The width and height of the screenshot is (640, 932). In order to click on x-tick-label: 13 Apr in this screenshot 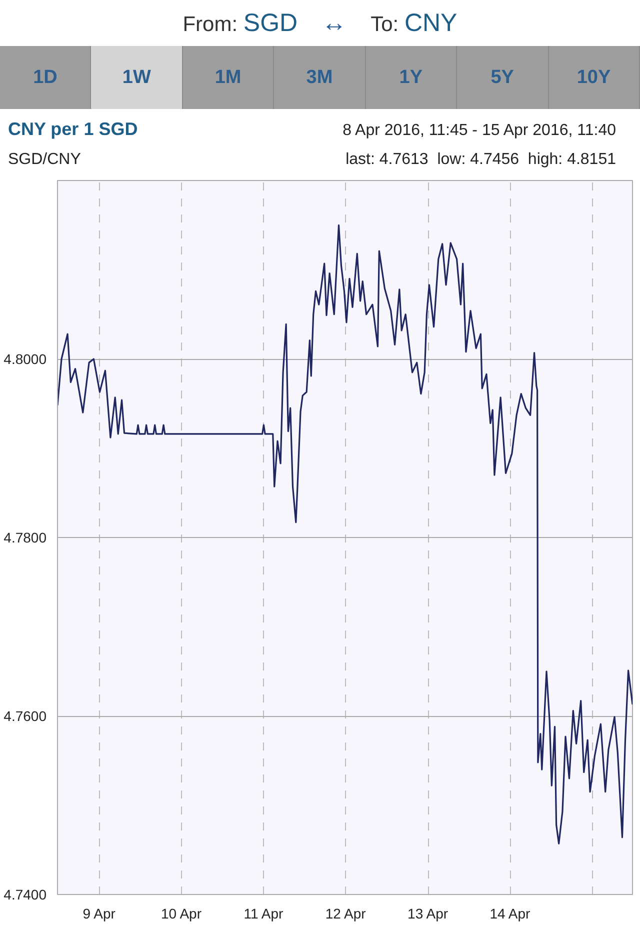, I will do `click(428, 914)`.